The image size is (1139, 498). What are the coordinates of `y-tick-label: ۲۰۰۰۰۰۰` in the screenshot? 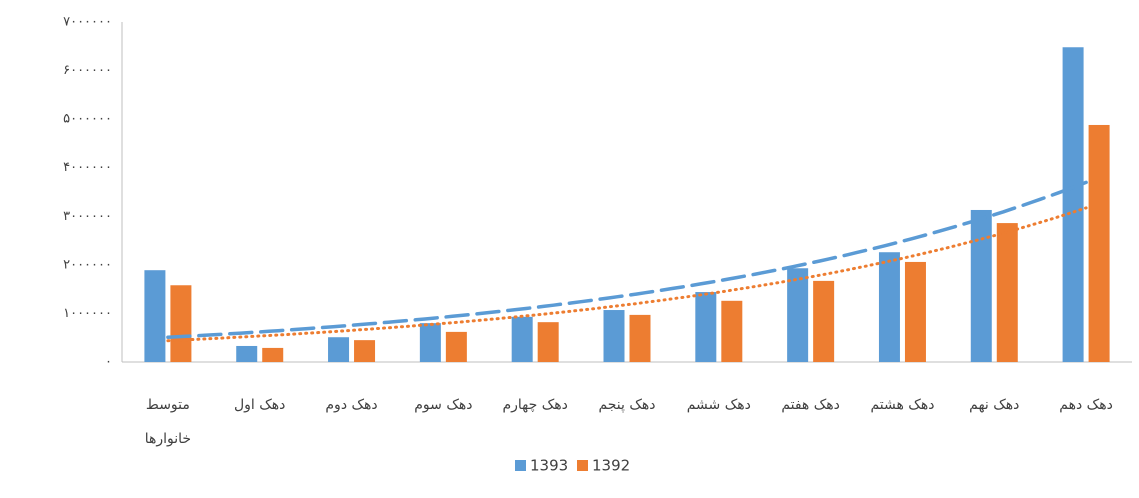 It's located at (87, 264).